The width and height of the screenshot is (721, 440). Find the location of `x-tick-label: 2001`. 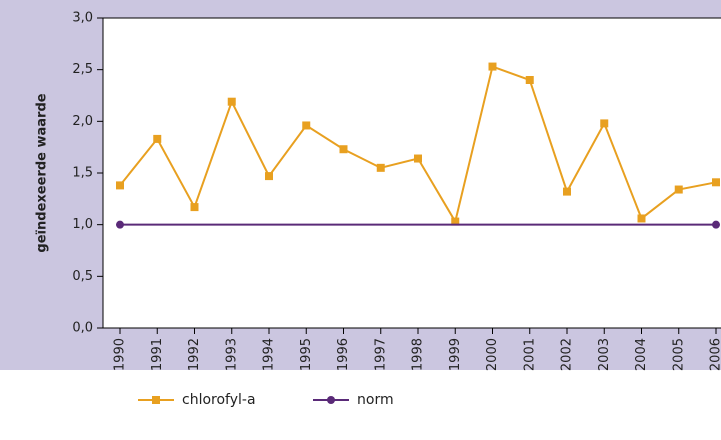

x-tick-label: 2001 is located at coordinates (529, 354).